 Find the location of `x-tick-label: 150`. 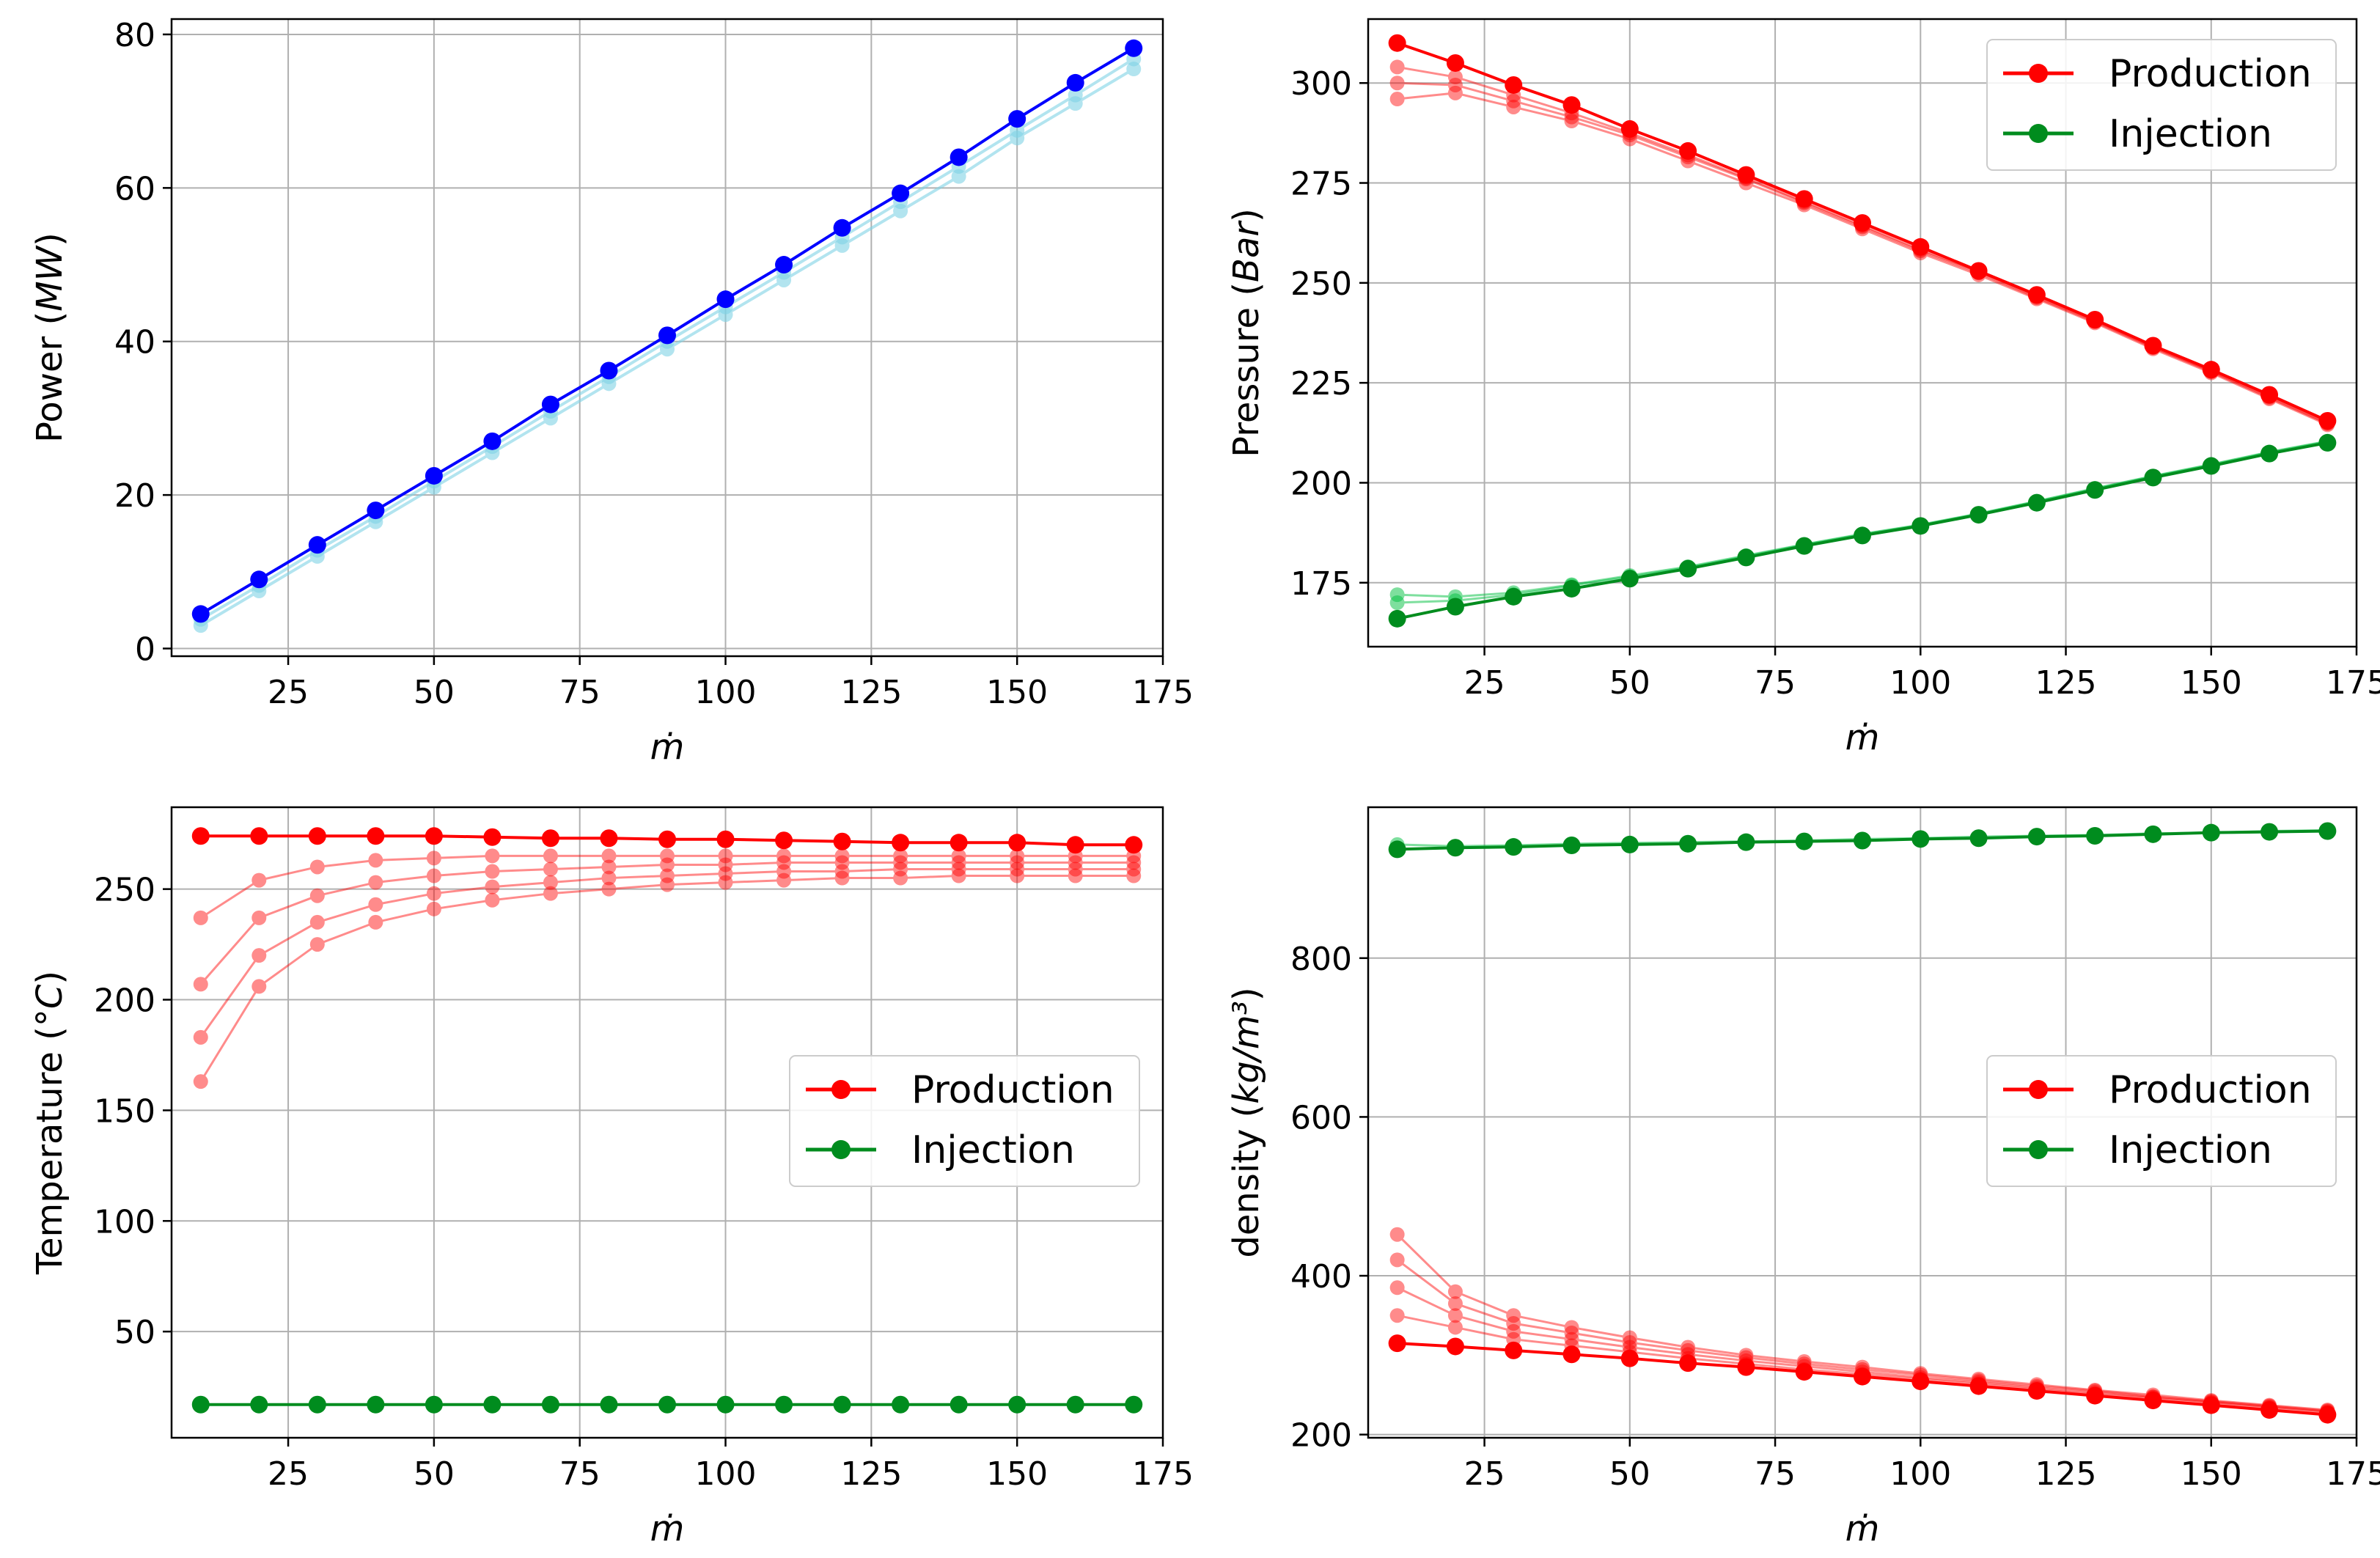

x-tick-label: 150 is located at coordinates (2212, 1474).